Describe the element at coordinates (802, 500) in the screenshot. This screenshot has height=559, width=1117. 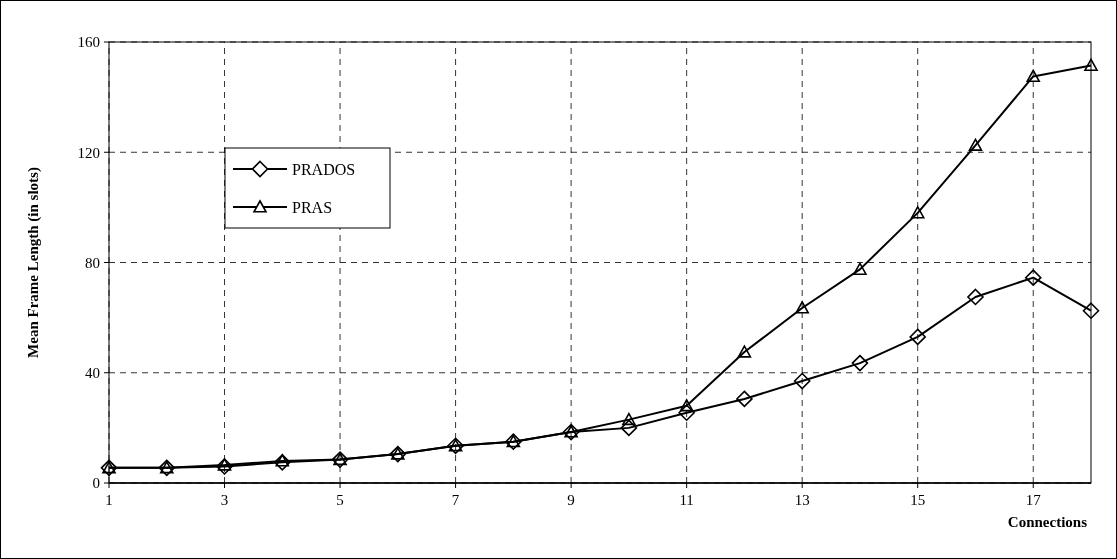
I see `x-tick-label: 13` at that location.